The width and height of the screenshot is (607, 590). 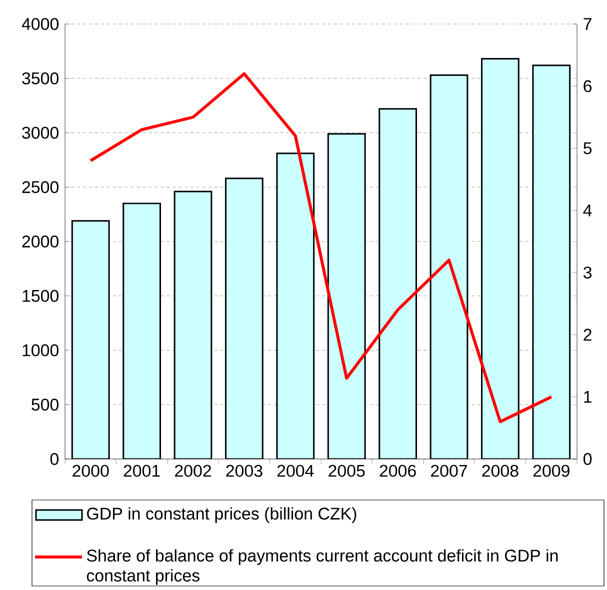 I want to click on text: GDP in constant prices (billion CZK), so click(x=221, y=515).